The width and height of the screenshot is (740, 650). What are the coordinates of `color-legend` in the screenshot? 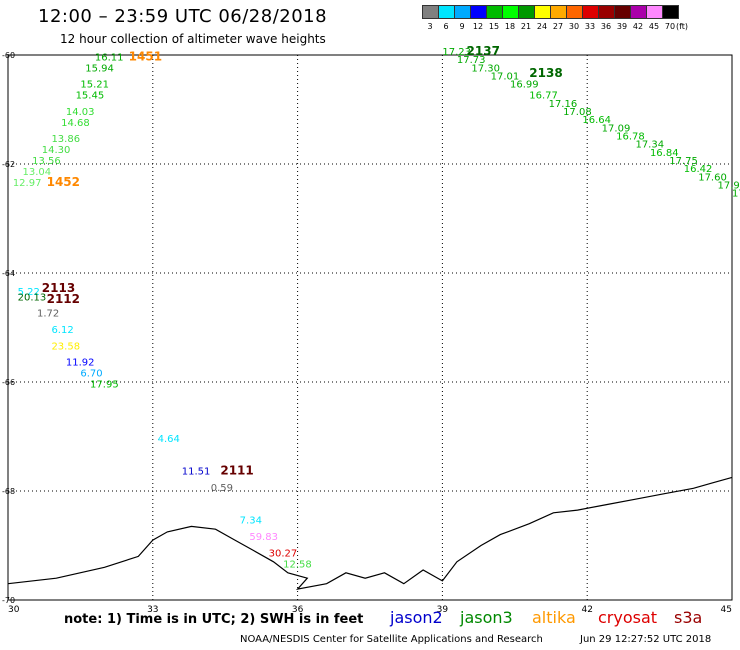 It's located at (550, 12).